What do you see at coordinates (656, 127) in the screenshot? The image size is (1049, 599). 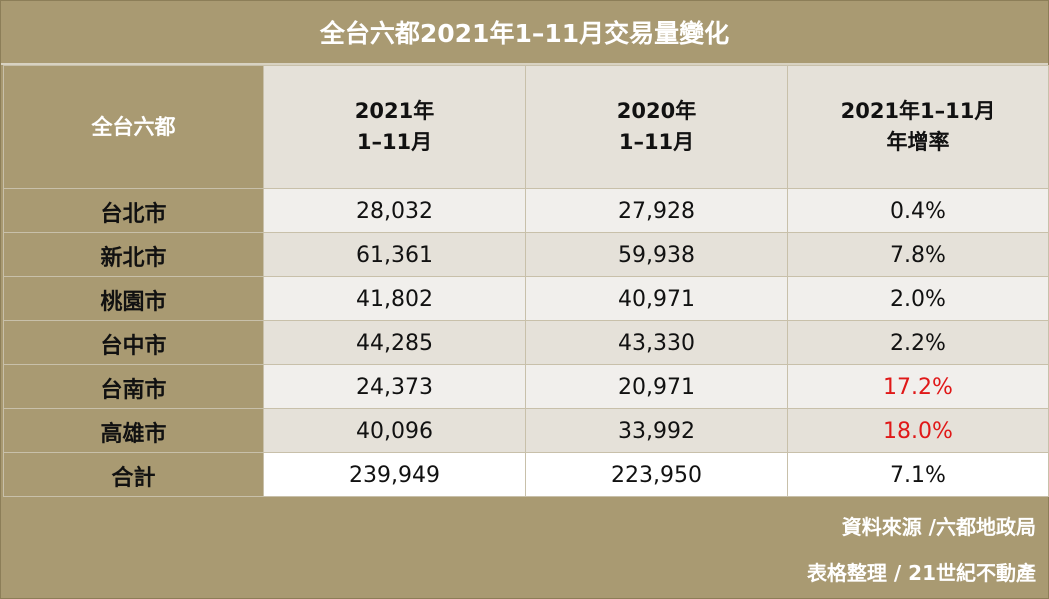 I see `header-2020: 2020年 1–11月` at bounding box center [656, 127].